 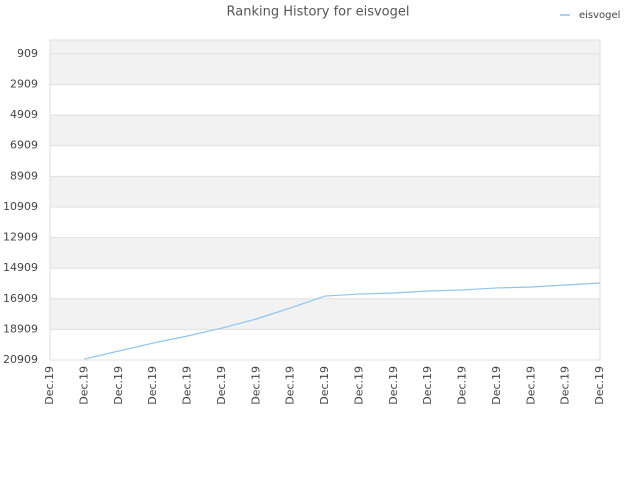 I want to click on data-line, so click(x=342, y=321).